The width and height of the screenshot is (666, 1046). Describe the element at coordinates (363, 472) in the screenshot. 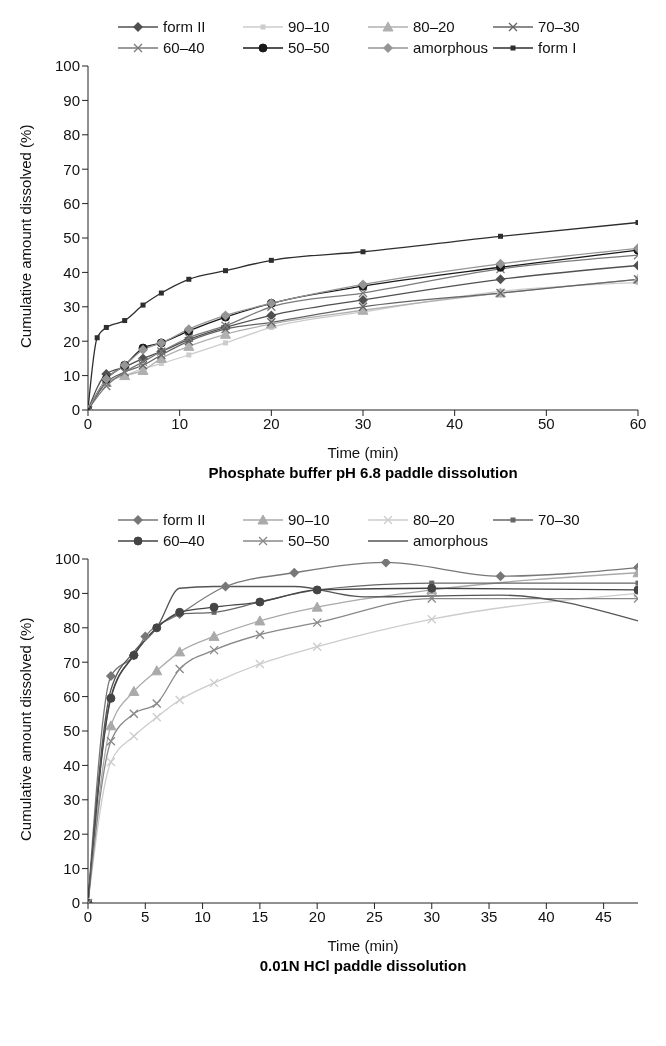

I see `text: Phosphate buffer pH 6.8 paddle dissolution` at that location.